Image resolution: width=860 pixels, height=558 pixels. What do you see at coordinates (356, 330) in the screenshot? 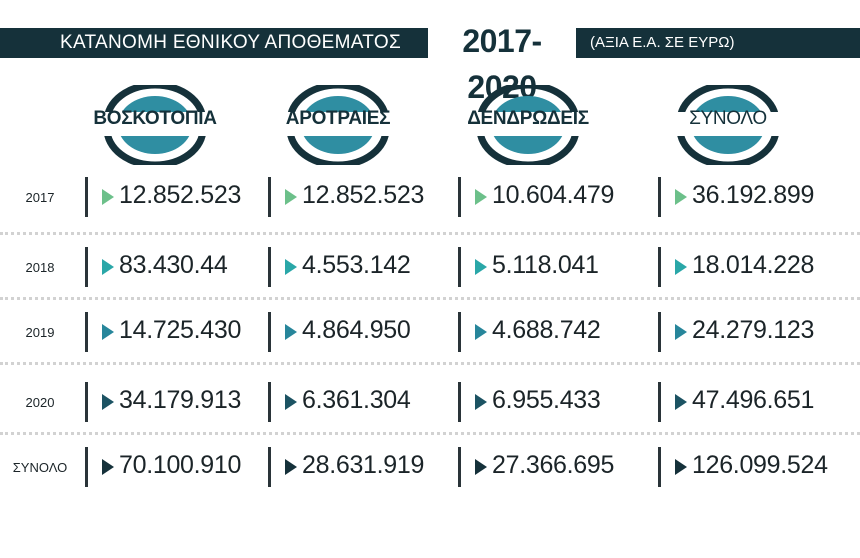
I see `cell-value: 4.864.950` at bounding box center [356, 330].